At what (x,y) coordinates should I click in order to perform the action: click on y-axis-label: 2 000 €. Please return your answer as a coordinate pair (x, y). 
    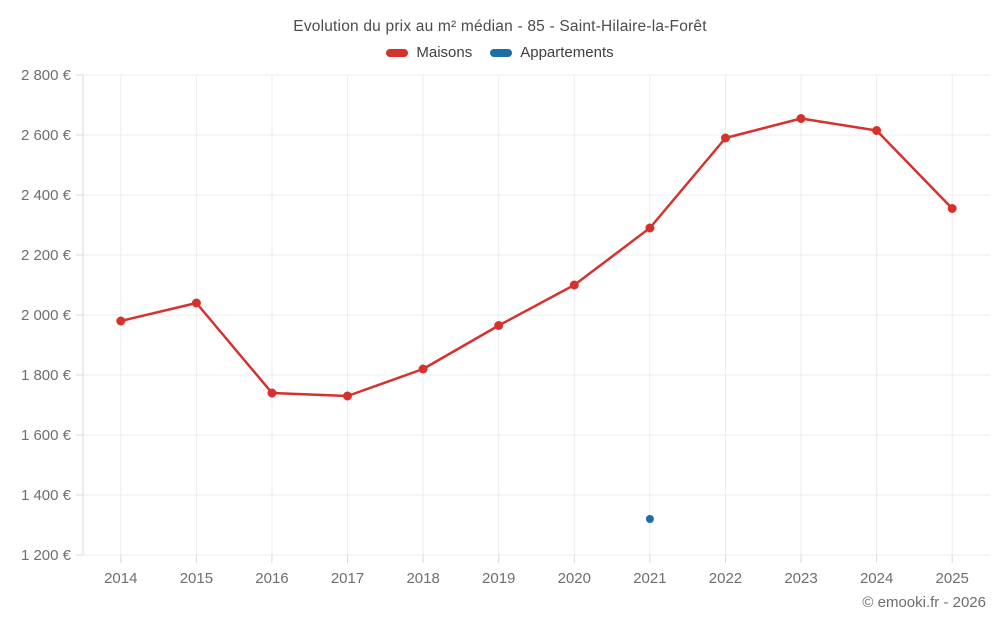
    Looking at the image, I should click on (46, 315).